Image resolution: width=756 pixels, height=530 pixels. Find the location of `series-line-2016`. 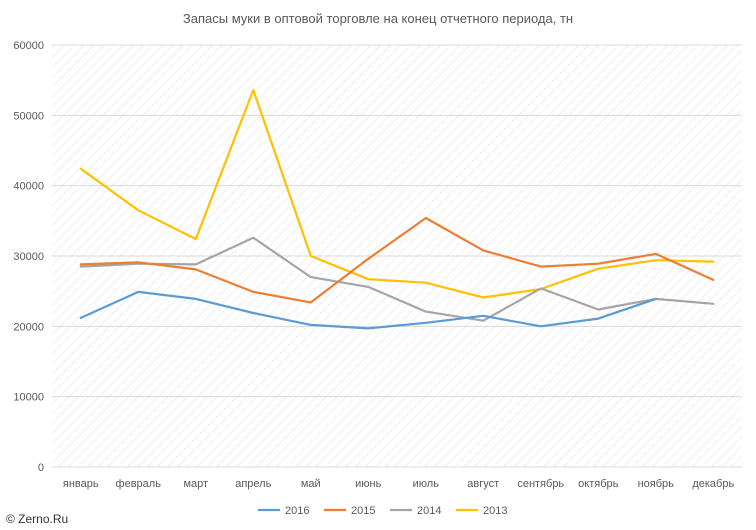

series-line-2016 is located at coordinates (368, 310).